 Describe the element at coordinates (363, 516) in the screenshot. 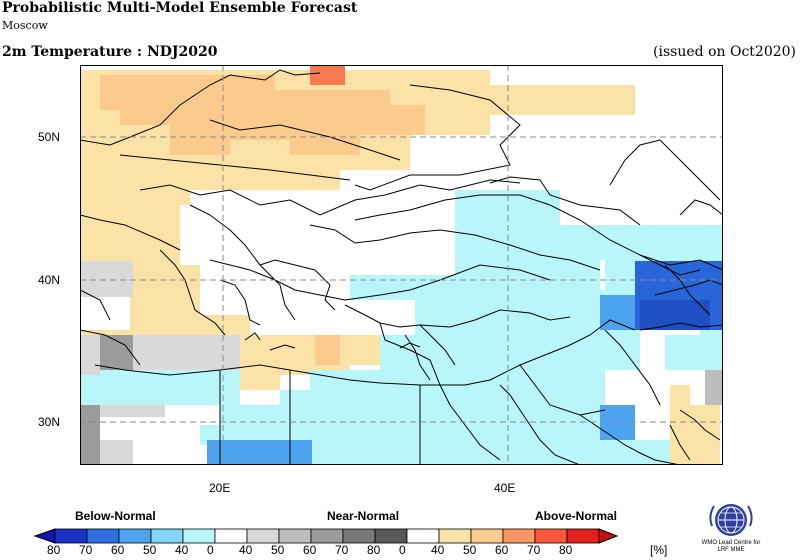

I see `legend-near-normal: Near-Normal` at that location.